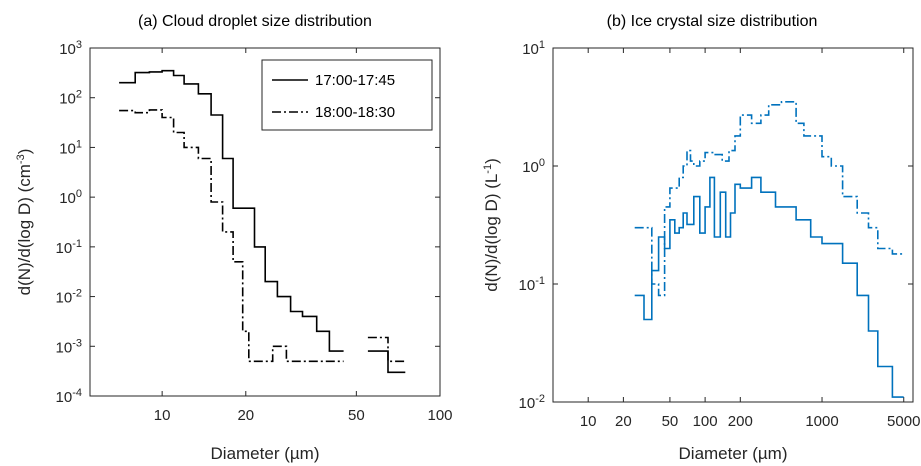 The image size is (921, 466). What do you see at coordinates (69, 346) in the screenshot?
I see `y-tick-label: 10⁻³` at bounding box center [69, 346].